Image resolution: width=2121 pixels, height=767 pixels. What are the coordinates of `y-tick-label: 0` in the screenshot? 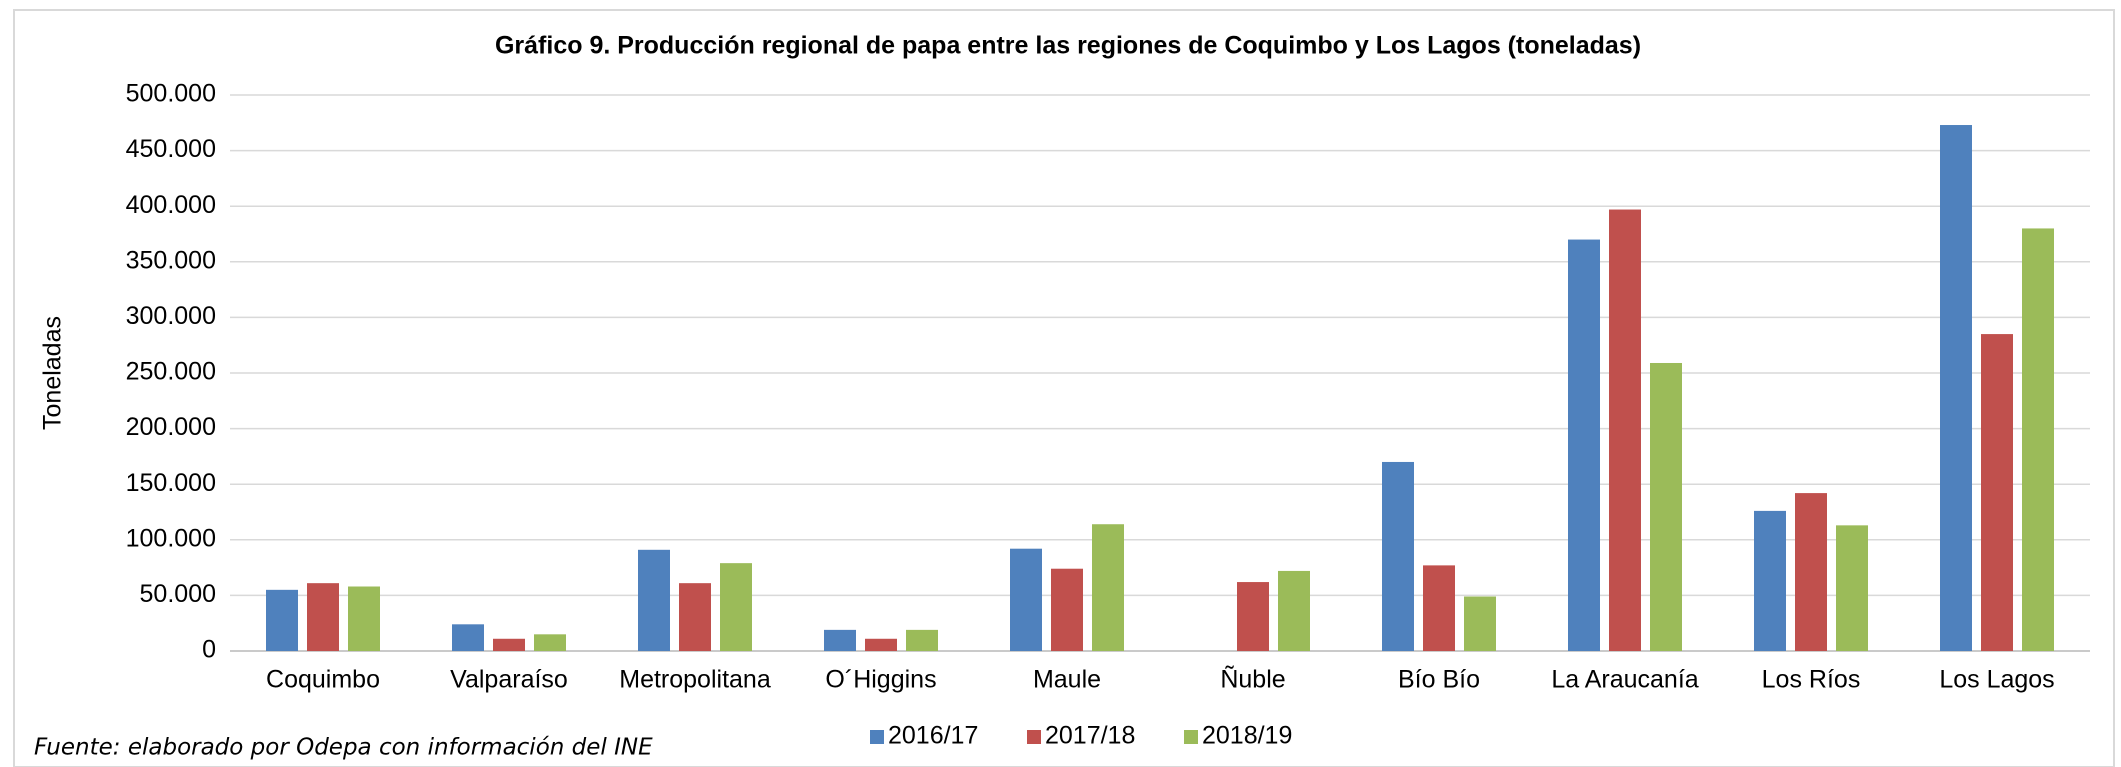 It's located at (209, 650).